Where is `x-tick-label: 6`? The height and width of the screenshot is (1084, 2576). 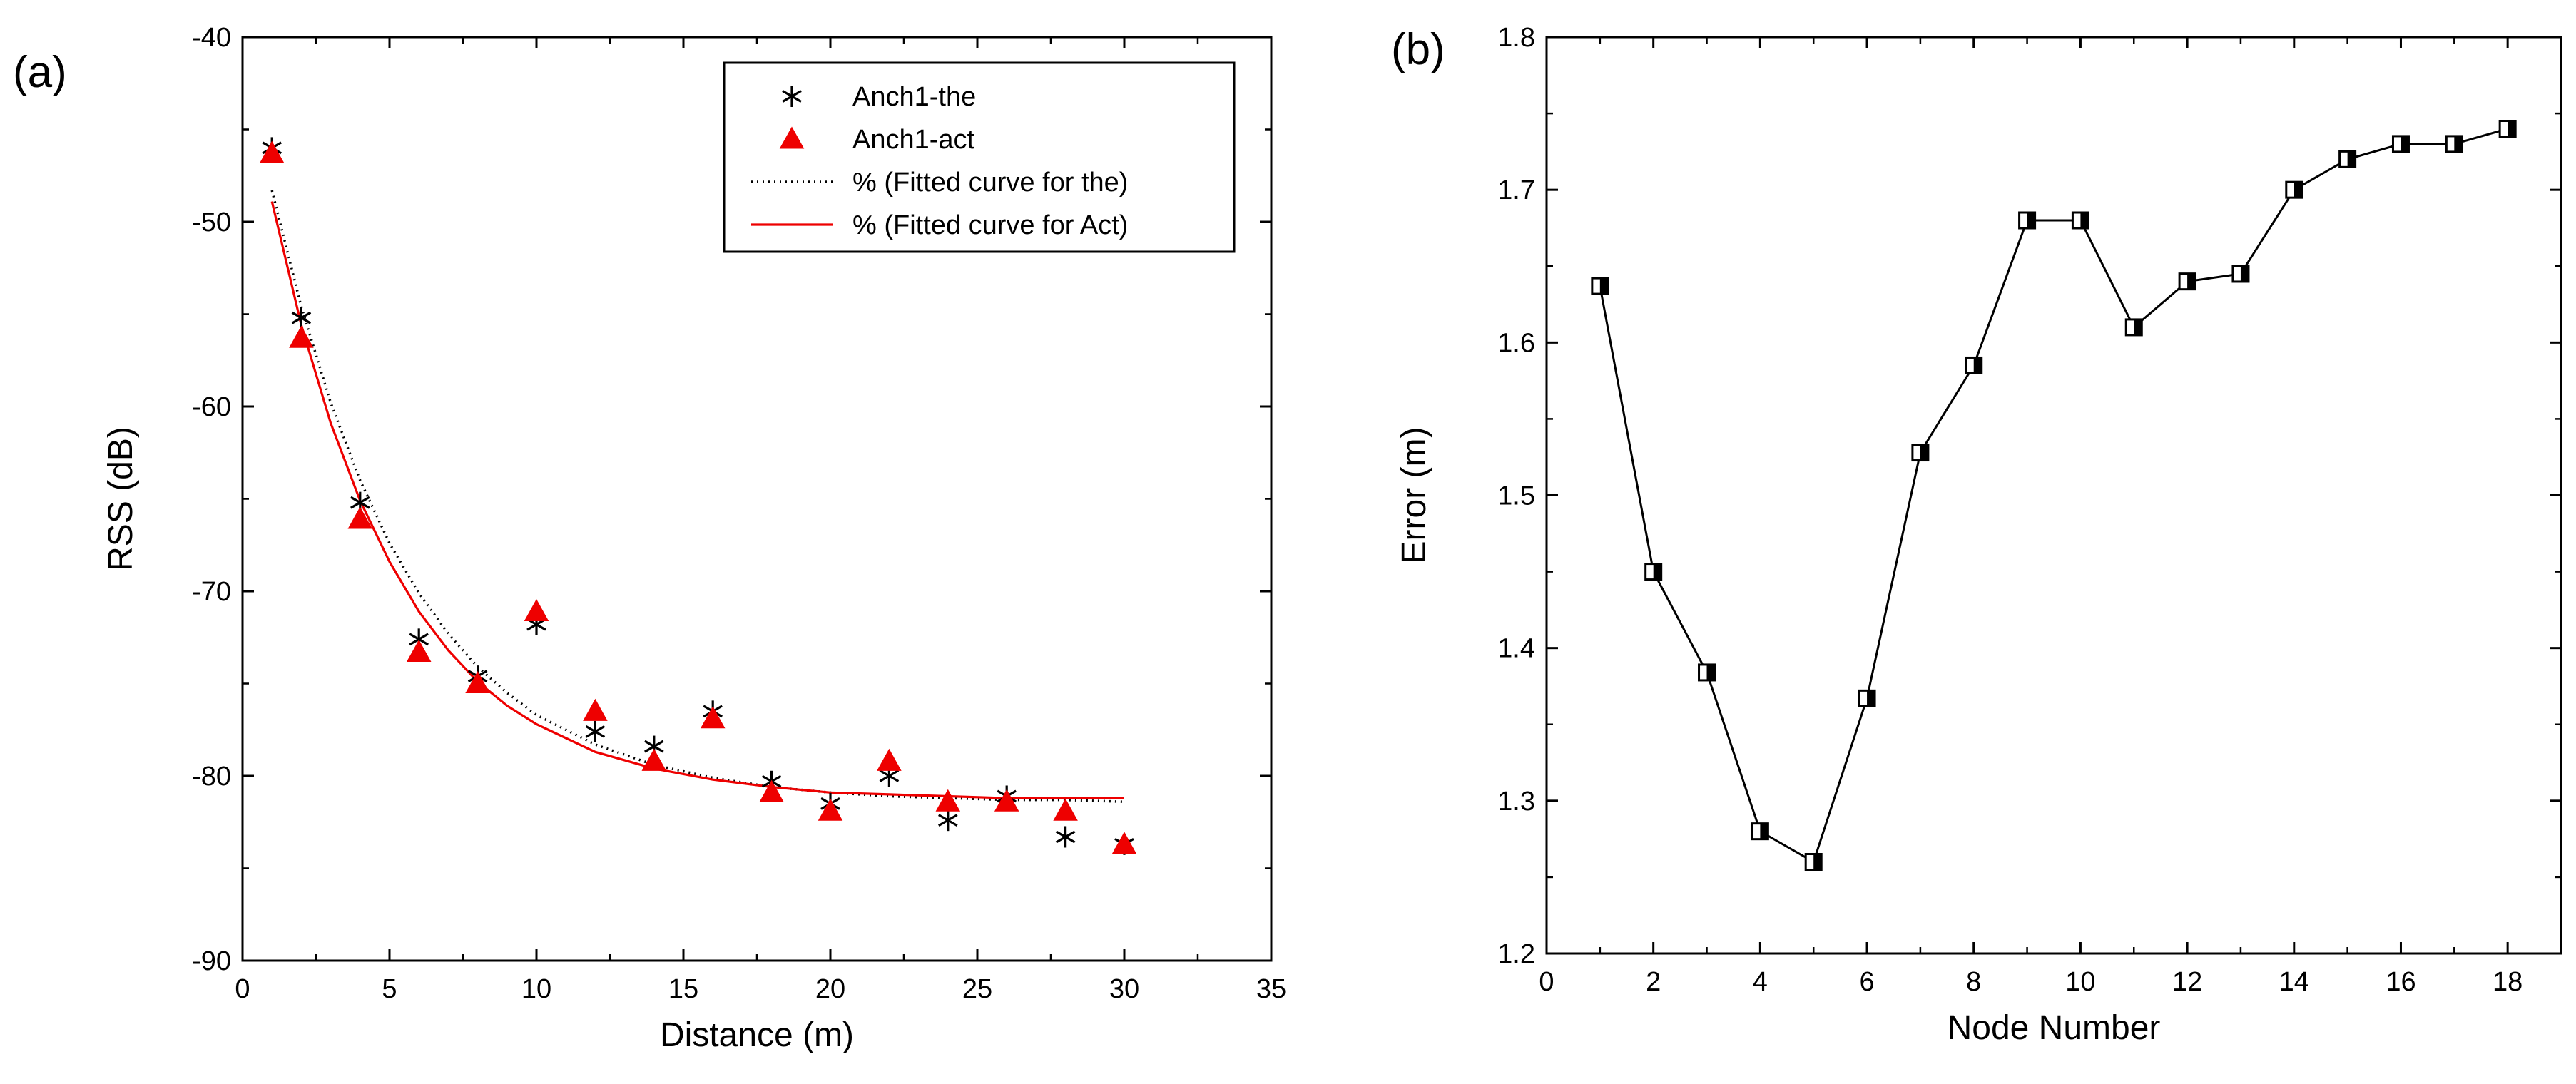 x-tick-label: 6 is located at coordinates (1866, 982).